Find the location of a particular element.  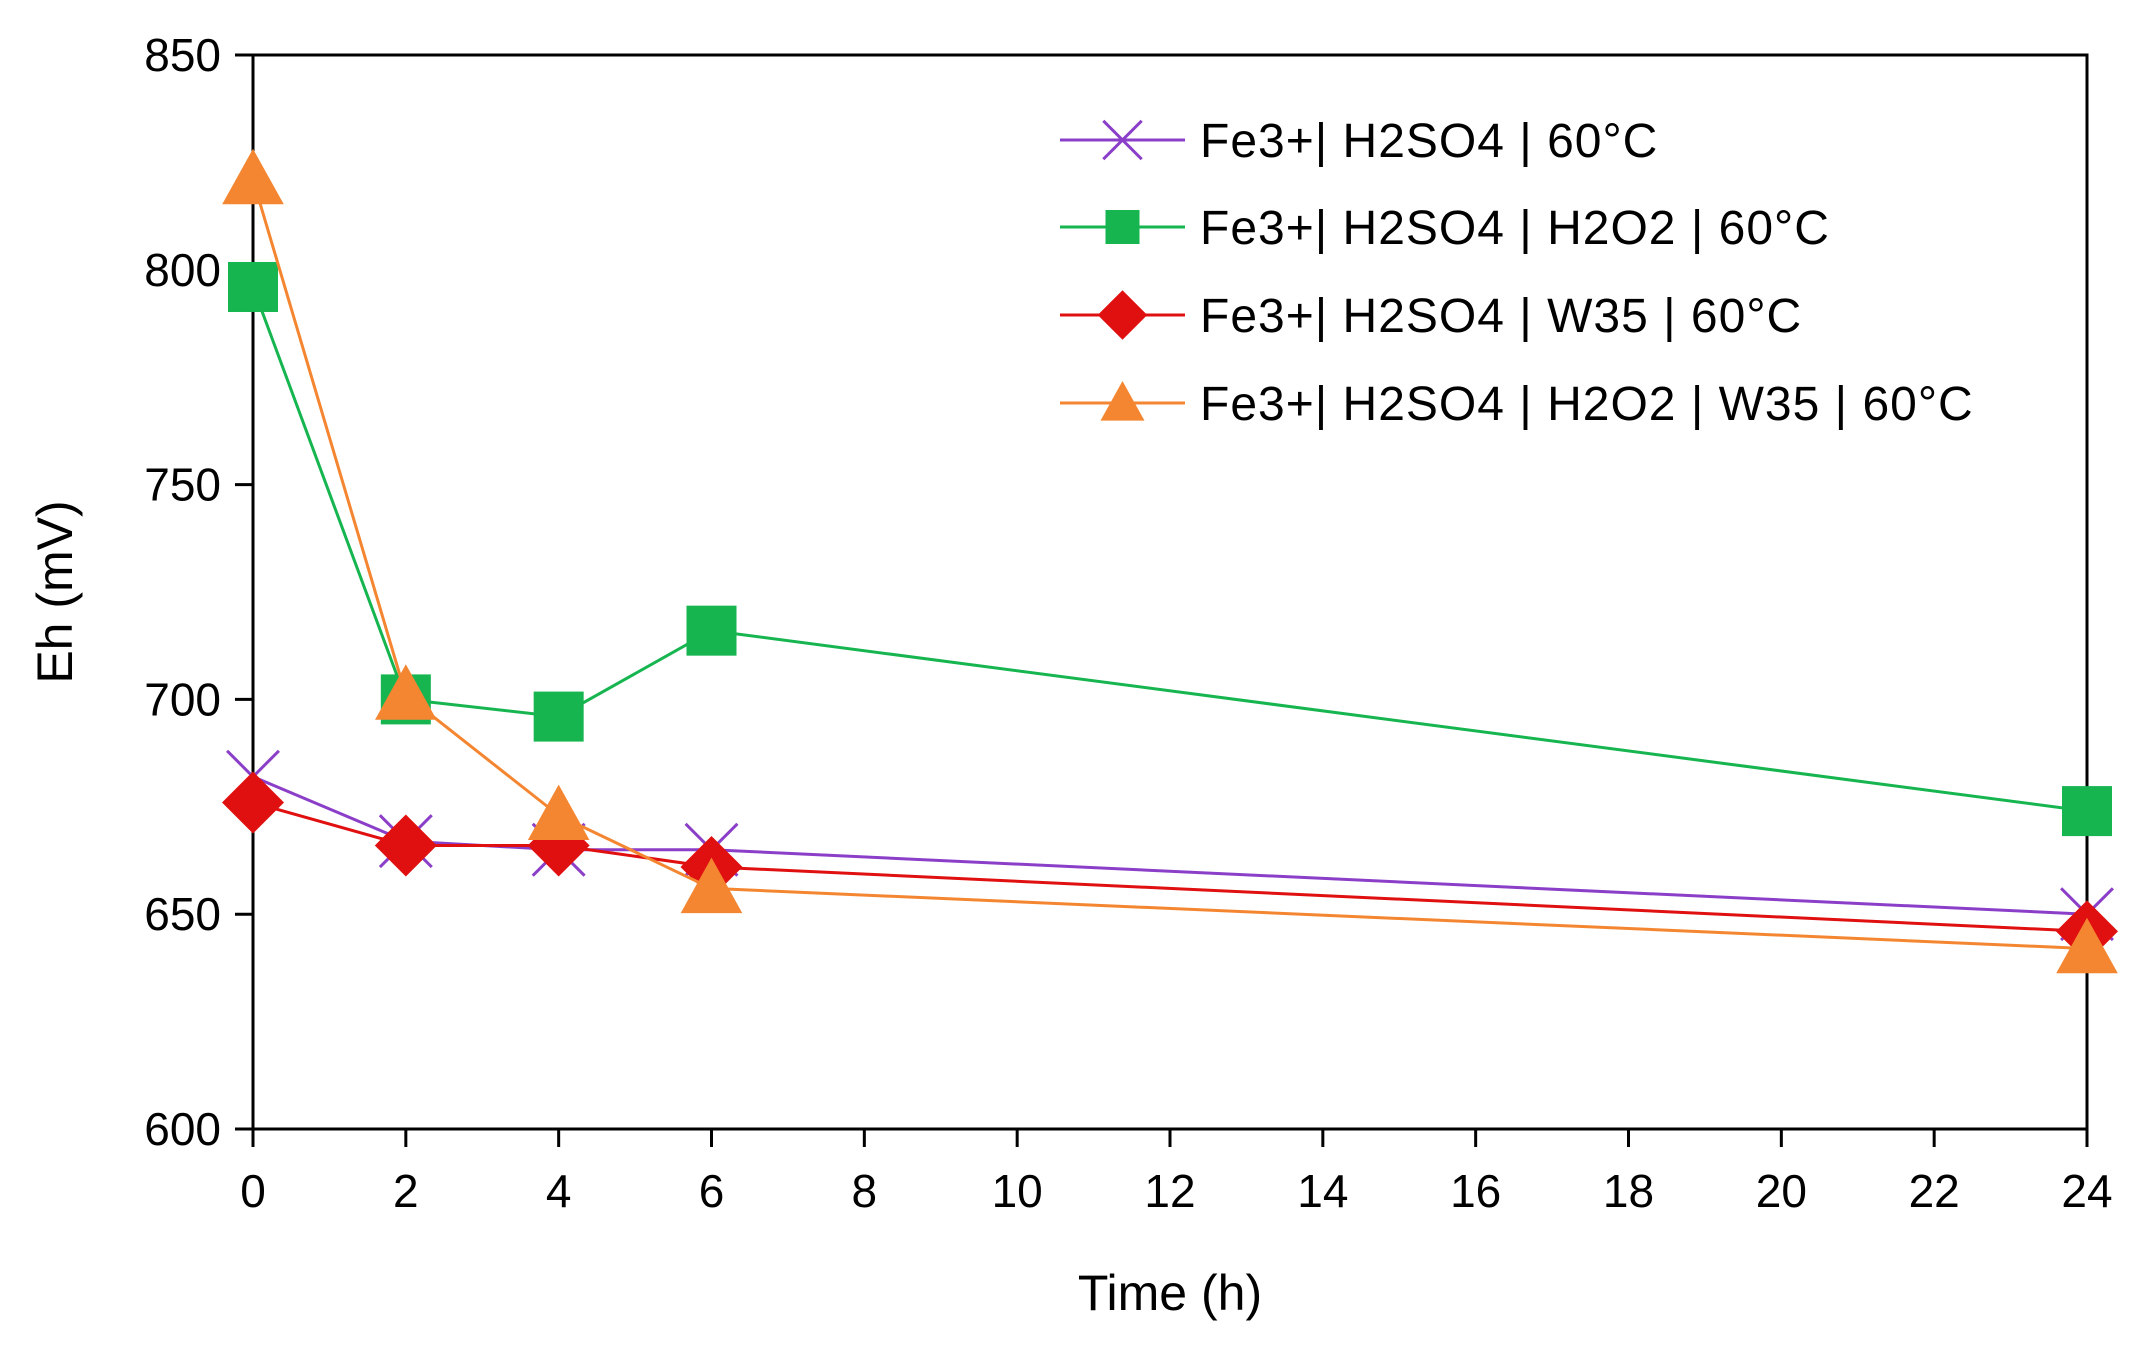

x-tick-label: 0 is located at coordinates (253, 1191).